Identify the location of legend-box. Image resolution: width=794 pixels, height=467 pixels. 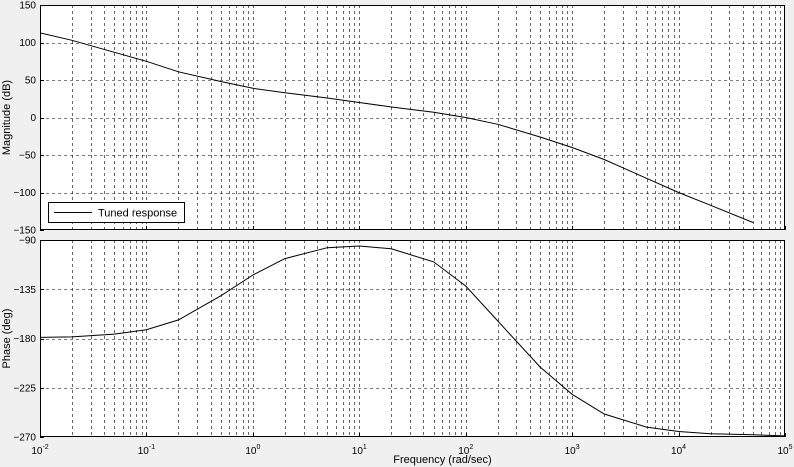
(116, 212).